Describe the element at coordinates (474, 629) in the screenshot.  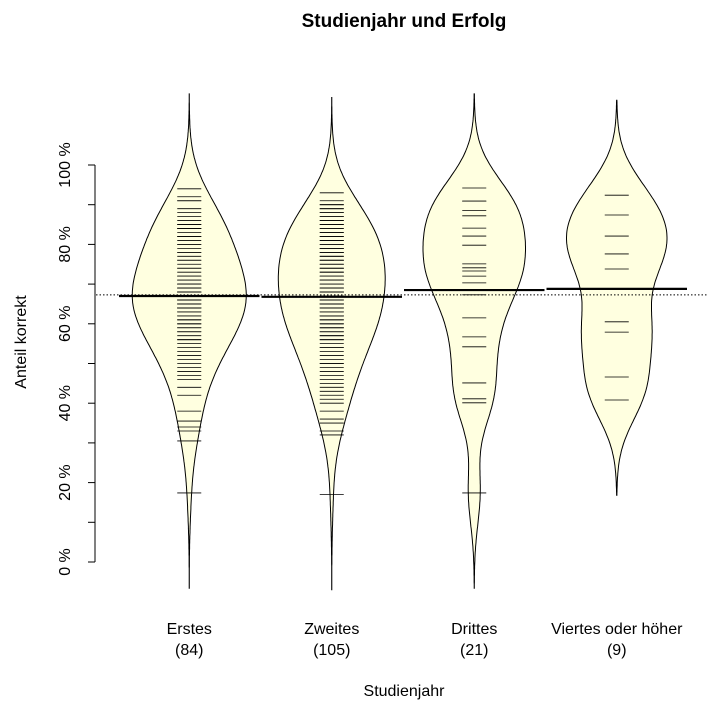
I see `x-tick-label: Drittes` at that location.